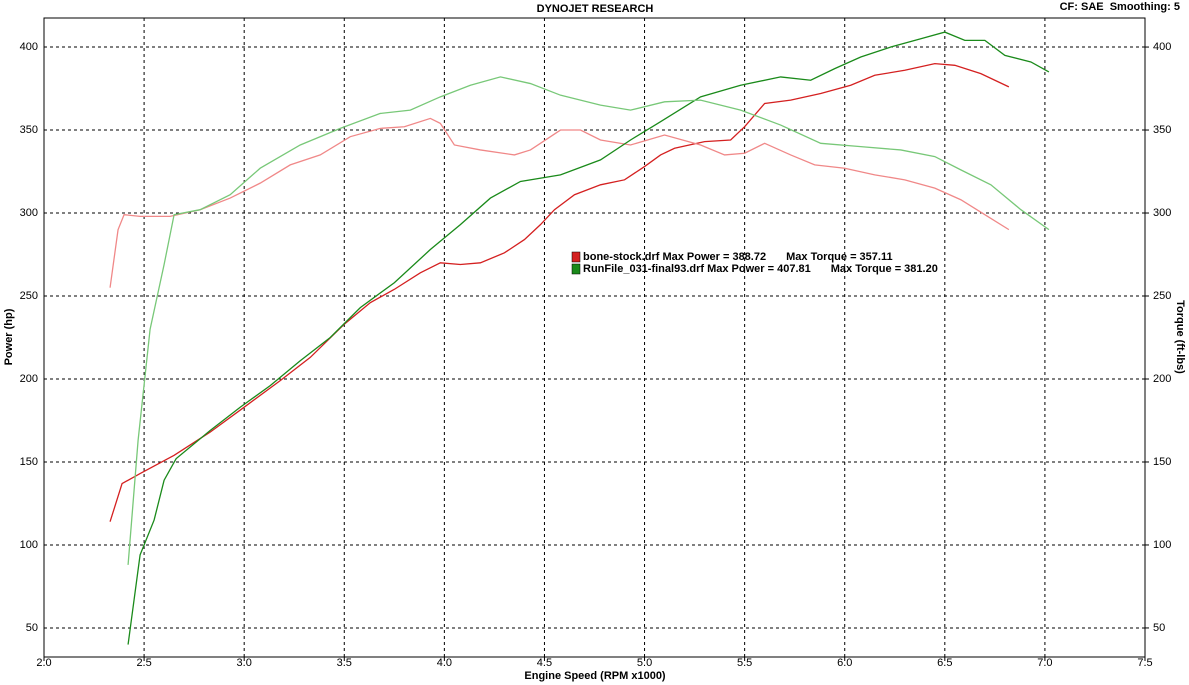  What do you see at coordinates (29, 47) in the screenshot?
I see `y-tick-label: 400` at bounding box center [29, 47].